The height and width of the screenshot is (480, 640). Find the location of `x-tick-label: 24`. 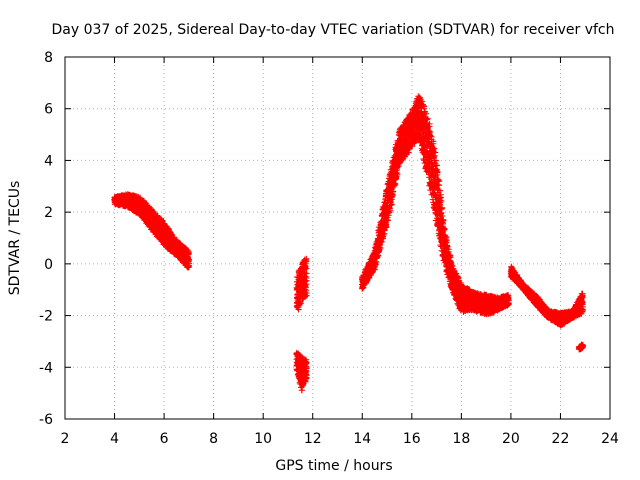

x-tick-label: 24 is located at coordinates (610, 439).